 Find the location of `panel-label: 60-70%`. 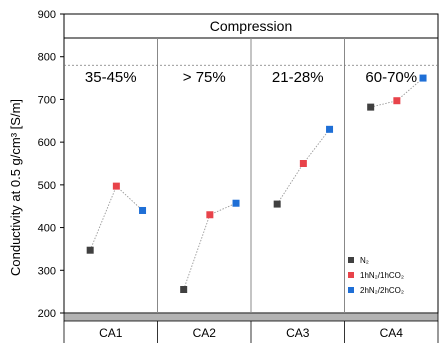

panel-label: 60-70% is located at coordinates (391, 77).